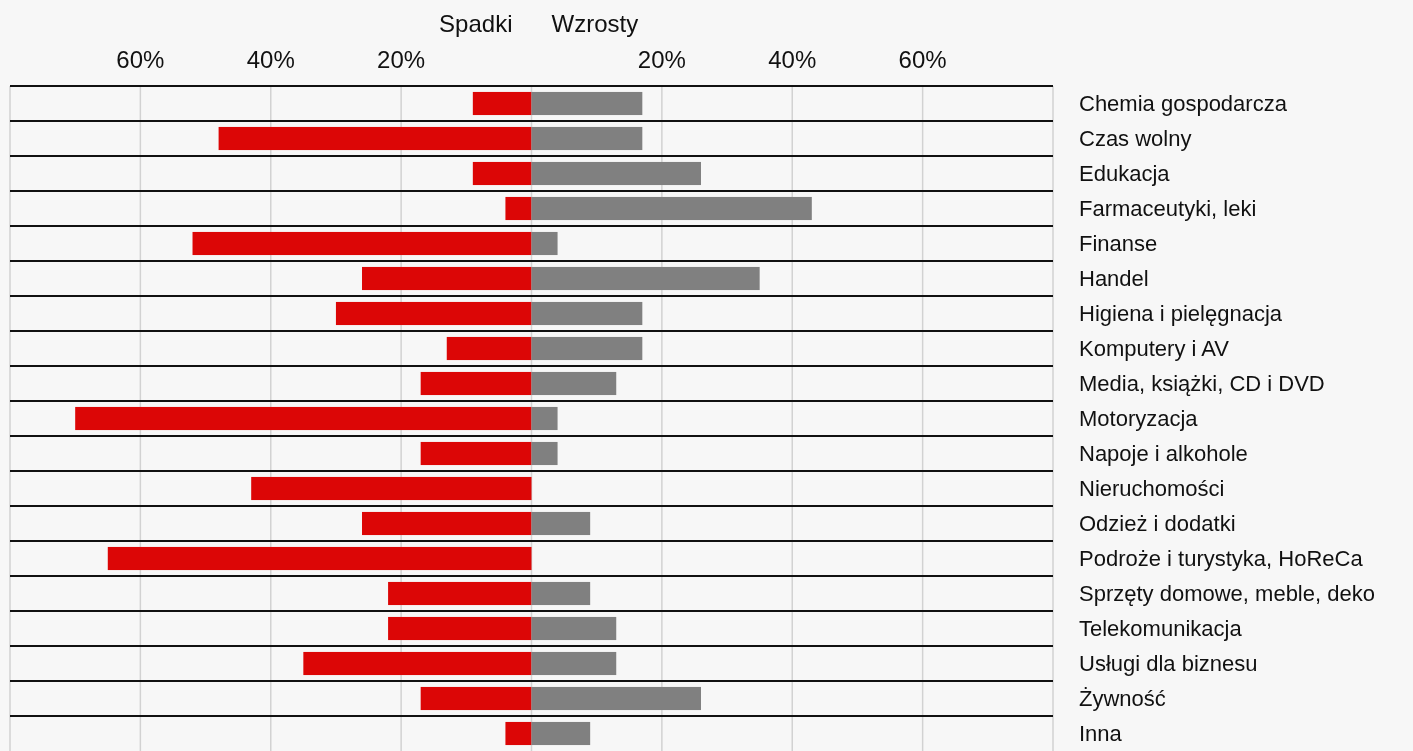 The width and height of the screenshot is (1413, 751). What do you see at coordinates (1202, 384) in the screenshot?
I see `y-tick-label: Media, książki, CD i DVD` at bounding box center [1202, 384].